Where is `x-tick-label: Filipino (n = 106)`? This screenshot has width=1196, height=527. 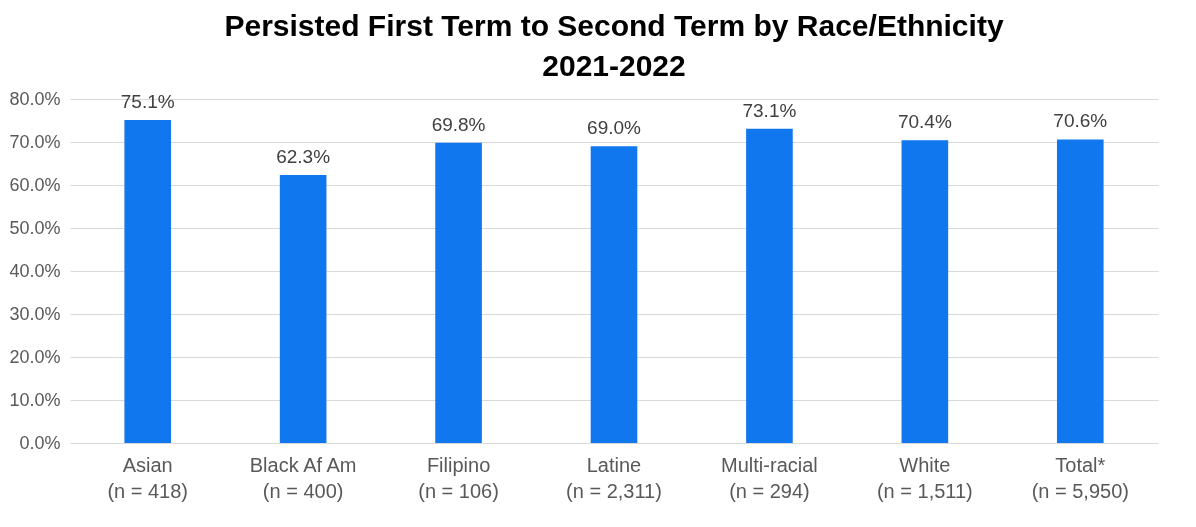
x-tick-label: Filipino (n = 106) is located at coordinates (458, 477).